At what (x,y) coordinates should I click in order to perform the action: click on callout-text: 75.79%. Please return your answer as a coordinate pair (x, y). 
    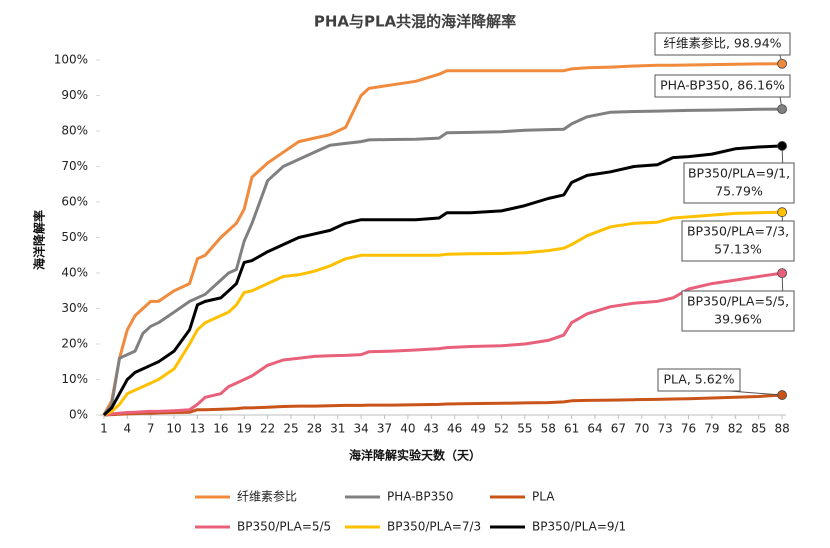
    Looking at the image, I should click on (739, 191).